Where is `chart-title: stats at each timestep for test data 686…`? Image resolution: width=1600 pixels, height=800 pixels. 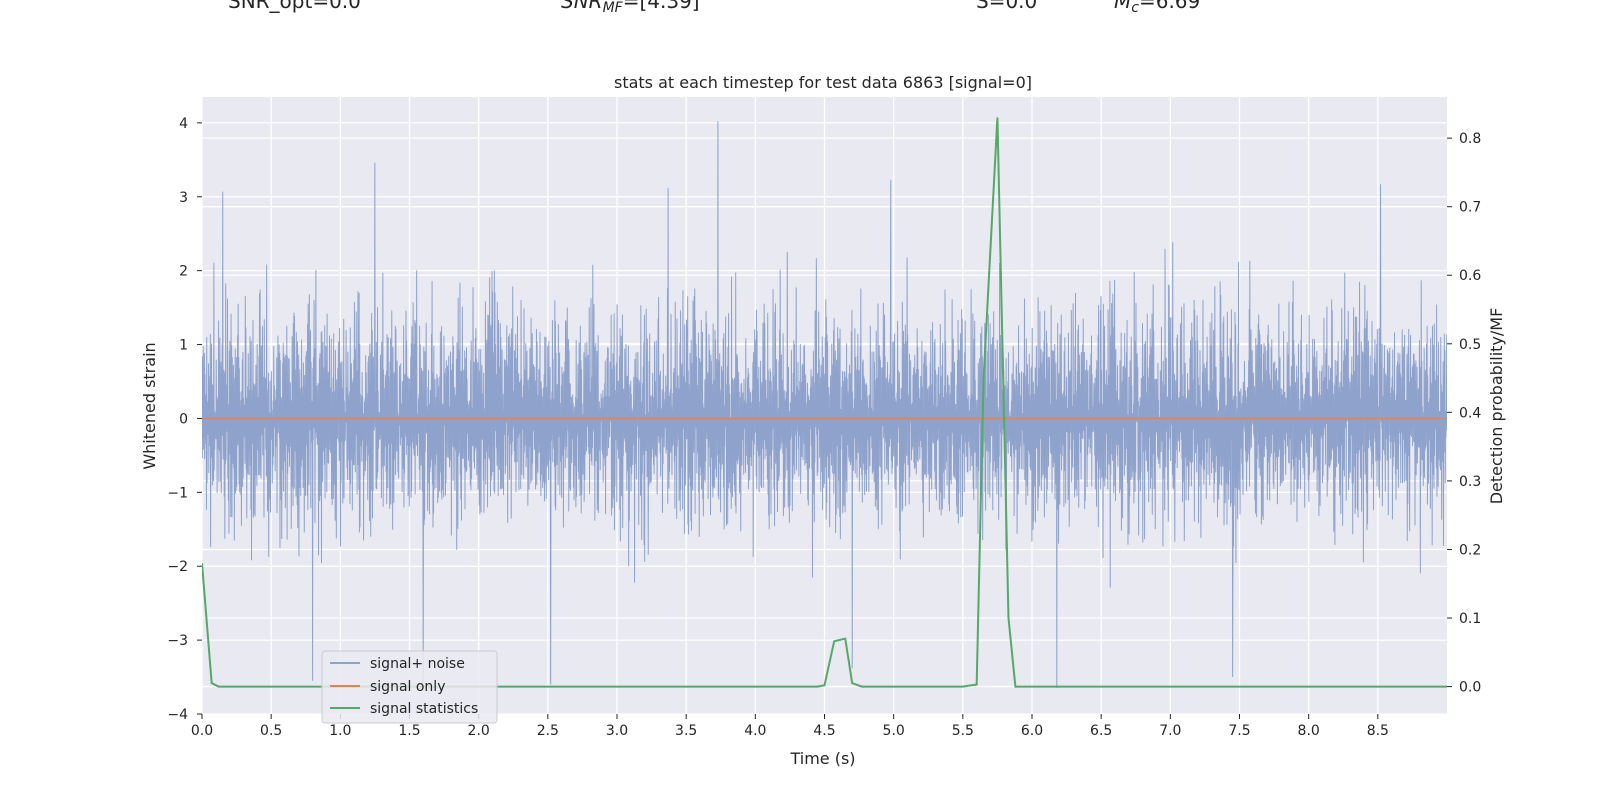
chart-title: stats at each timestep for test data 686… is located at coordinates (823, 82).